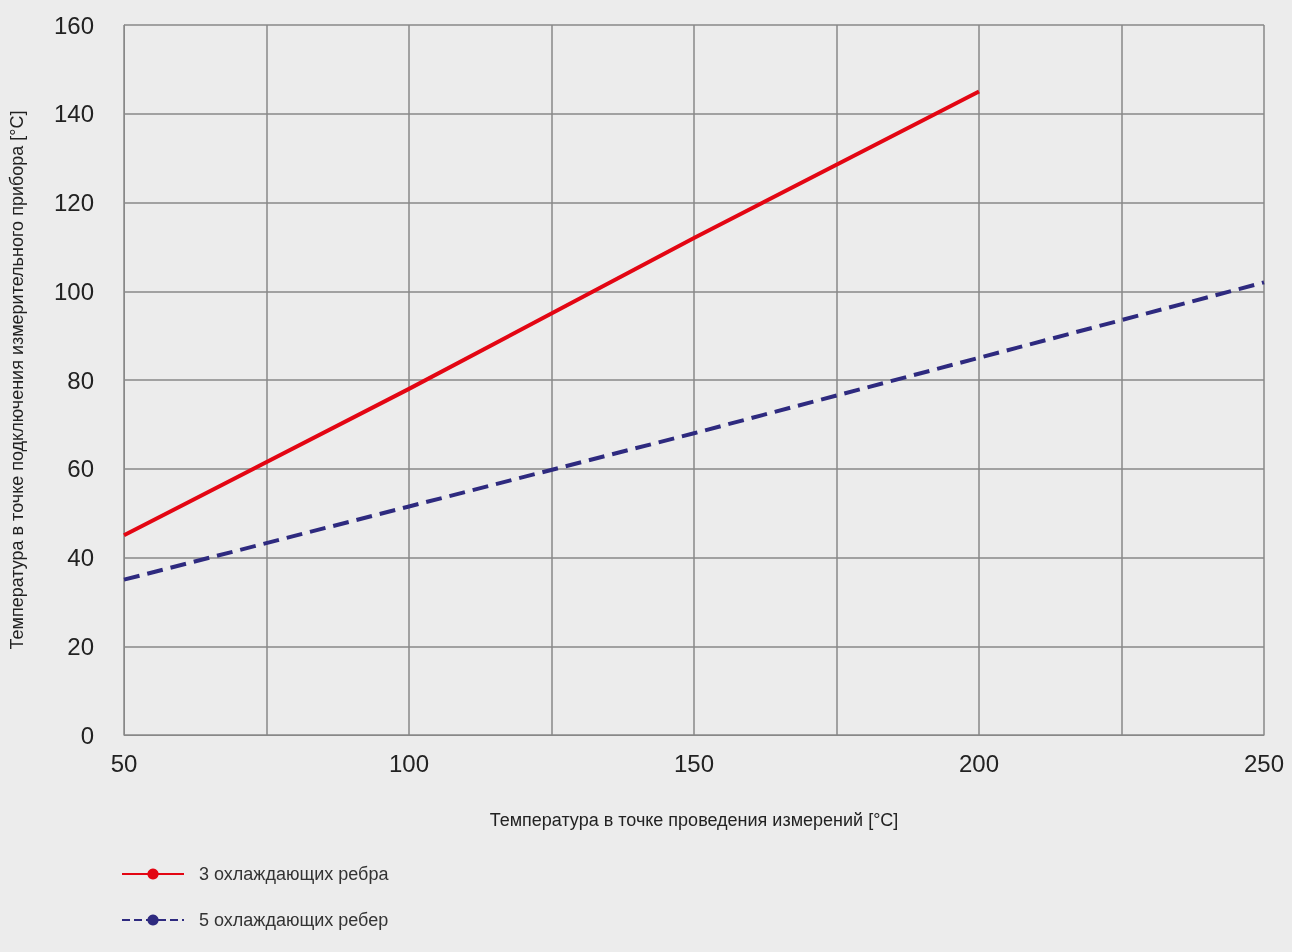  Describe the element at coordinates (294, 874) in the screenshot. I see `legend-label: 3 охлаждающих ребра` at that location.